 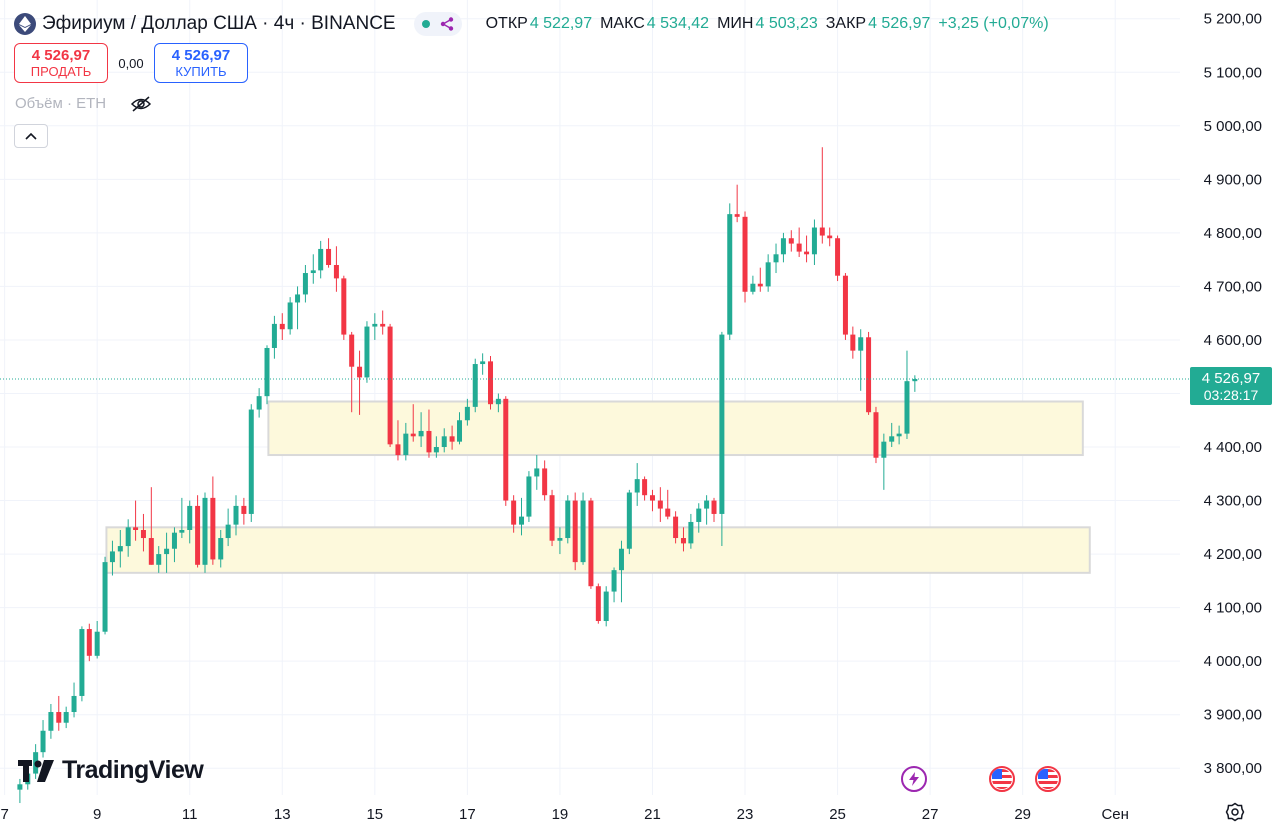 What do you see at coordinates (1233, 447) in the screenshot?
I see `y-tick-label: 4 400,00` at bounding box center [1233, 447].